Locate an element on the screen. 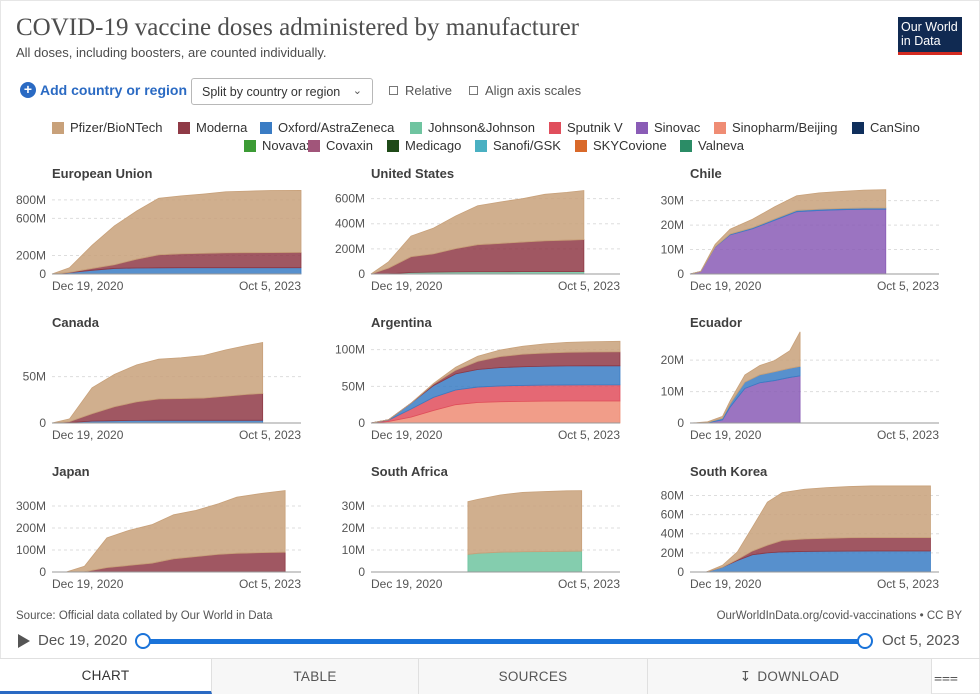 The height and width of the screenshot is (694, 980). legend-item: Sputnik V is located at coordinates (586, 127).